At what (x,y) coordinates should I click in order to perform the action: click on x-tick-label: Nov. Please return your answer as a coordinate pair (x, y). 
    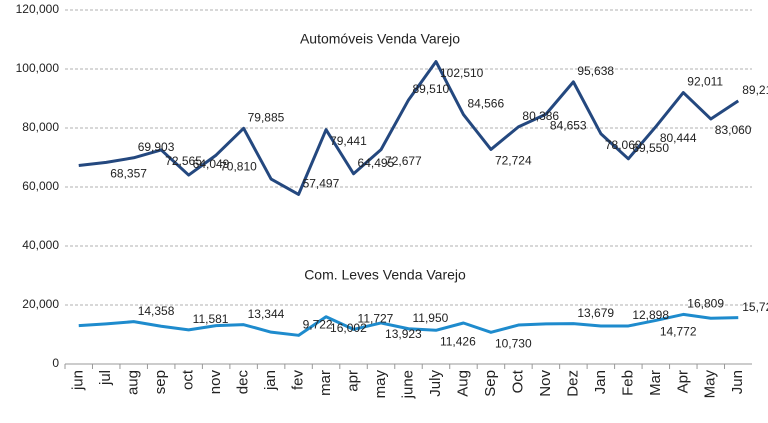
    Looking at the image, I should click on (545, 383).